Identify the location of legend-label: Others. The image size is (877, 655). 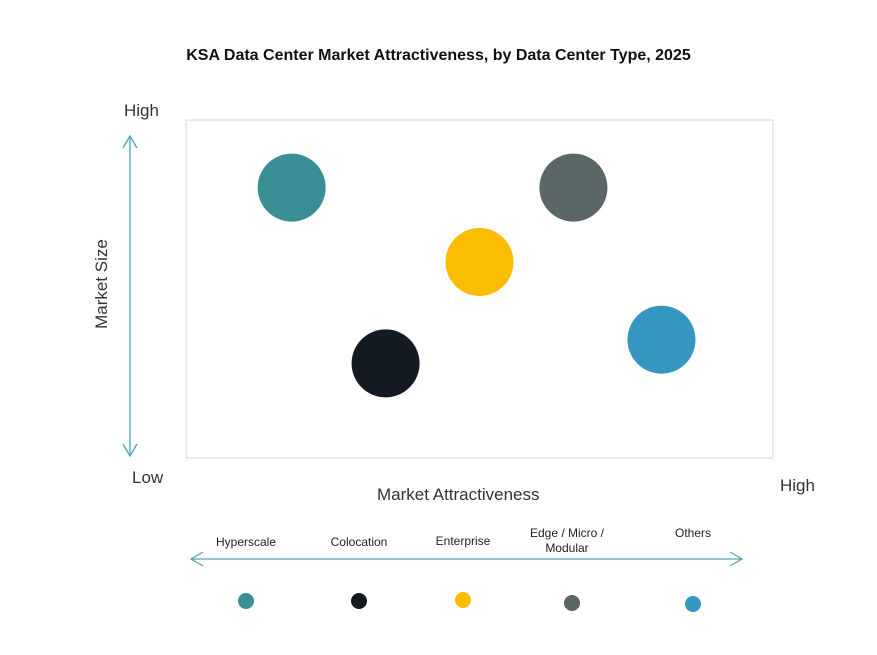
(692, 533).